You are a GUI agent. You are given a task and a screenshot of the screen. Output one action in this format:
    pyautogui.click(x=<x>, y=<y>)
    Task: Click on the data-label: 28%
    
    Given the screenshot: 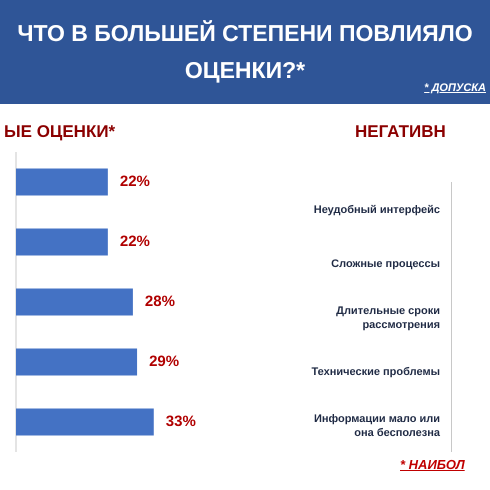 What is the action you would take?
    pyautogui.click(x=159, y=301)
    